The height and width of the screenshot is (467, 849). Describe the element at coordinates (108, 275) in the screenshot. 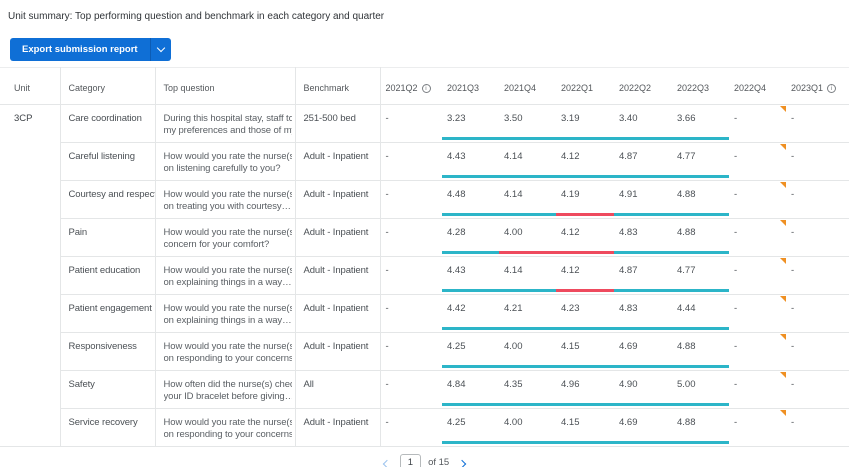

I see `category-cell: Patient education` at that location.